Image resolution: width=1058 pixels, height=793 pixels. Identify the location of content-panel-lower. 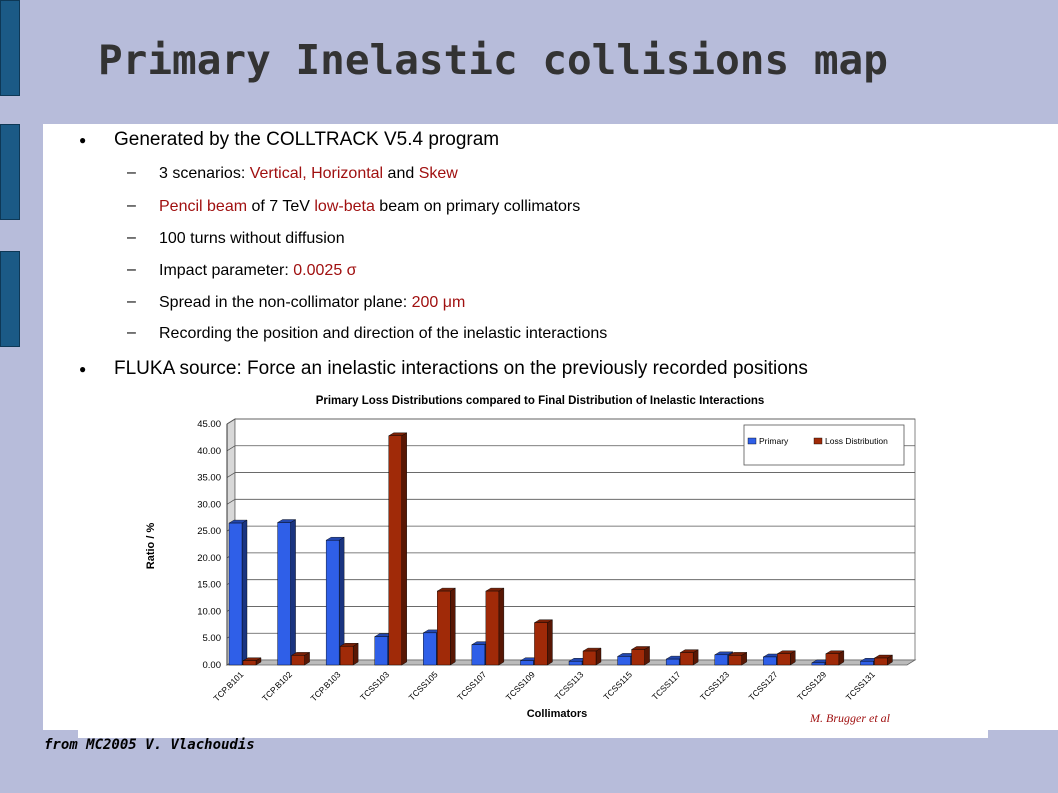
(533, 734).